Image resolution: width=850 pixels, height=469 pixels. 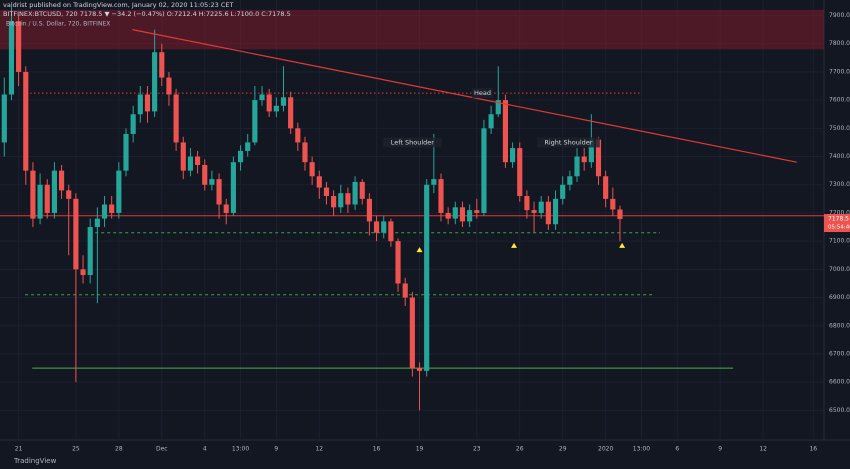 What do you see at coordinates (839, 269) in the screenshot?
I see `y-tick-label: 7000.0` at bounding box center [839, 269].